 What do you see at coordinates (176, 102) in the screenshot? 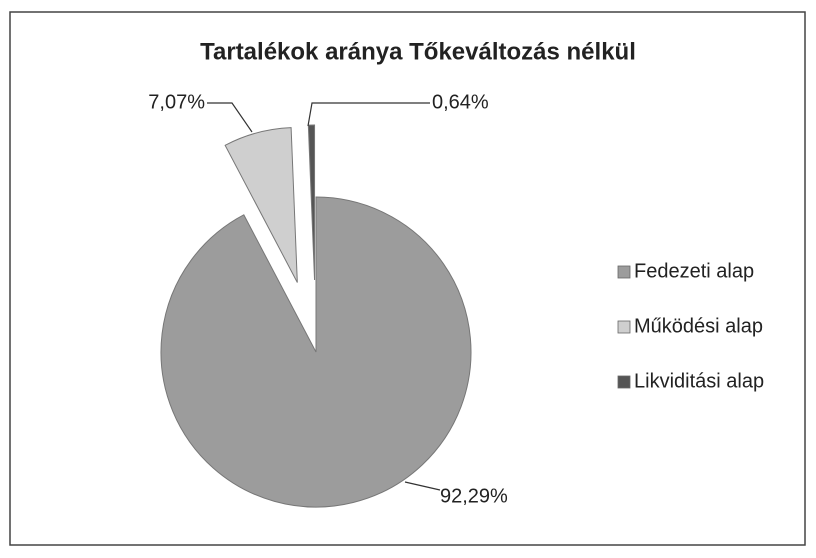
I see `data-label: 7,07%` at bounding box center [176, 102].